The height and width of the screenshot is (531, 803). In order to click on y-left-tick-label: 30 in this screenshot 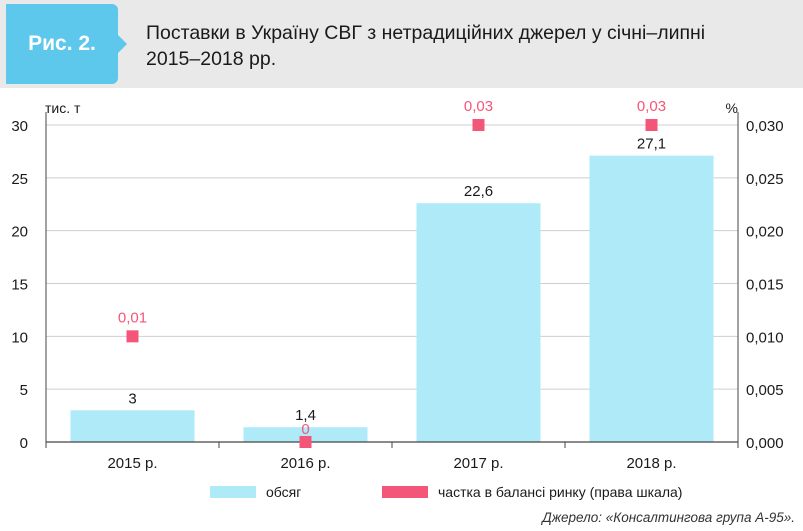, I will do `click(19, 126)`.